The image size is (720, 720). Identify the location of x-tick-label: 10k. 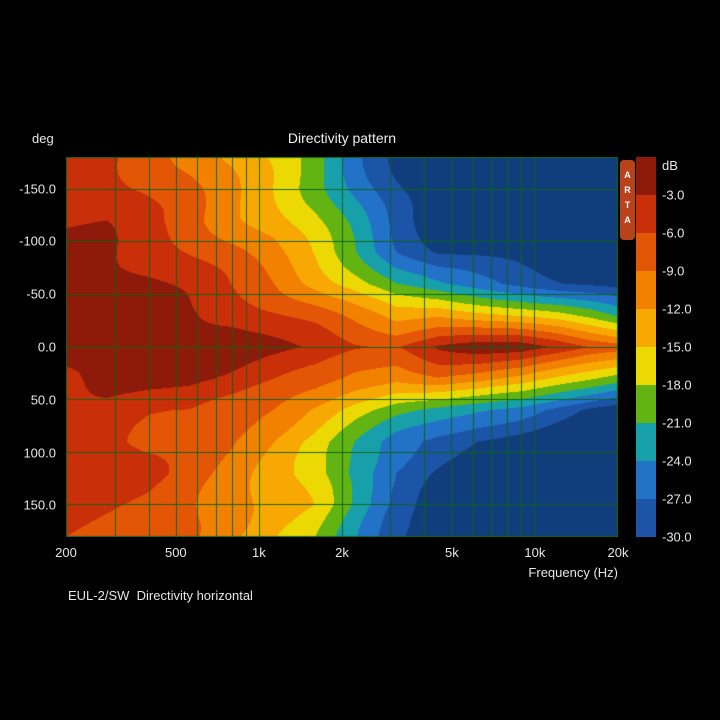
(535, 552).